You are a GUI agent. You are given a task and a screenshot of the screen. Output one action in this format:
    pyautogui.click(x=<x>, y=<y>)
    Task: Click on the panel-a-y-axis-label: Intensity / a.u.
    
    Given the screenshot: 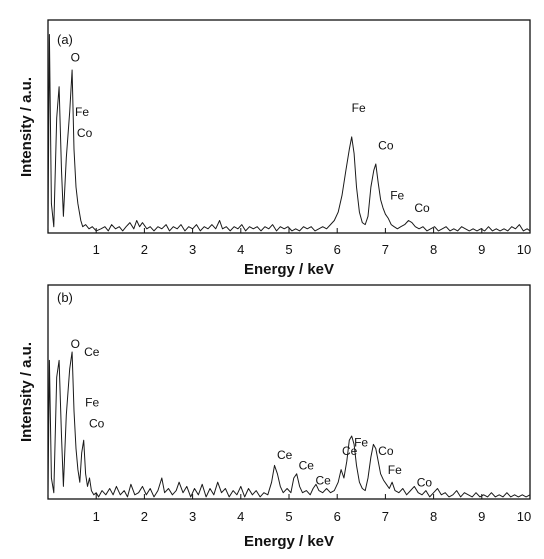 What is the action you would take?
    pyautogui.click(x=26, y=127)
    